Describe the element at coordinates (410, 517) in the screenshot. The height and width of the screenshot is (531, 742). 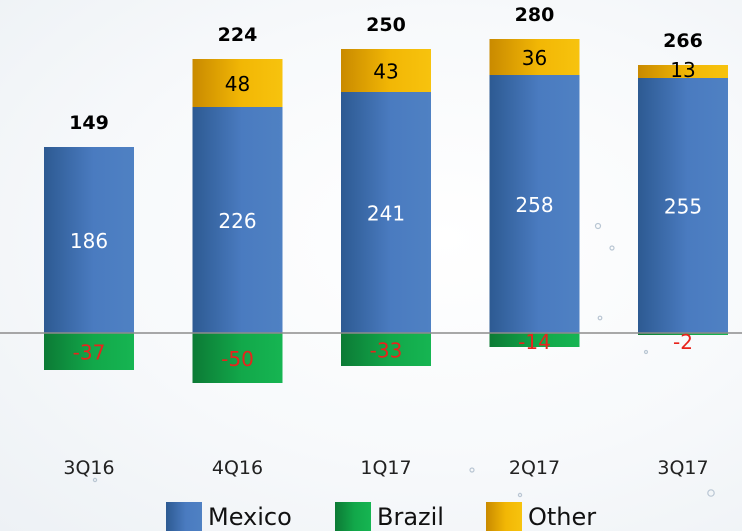
I see `legend-label-brazil: Brazil` at that location.